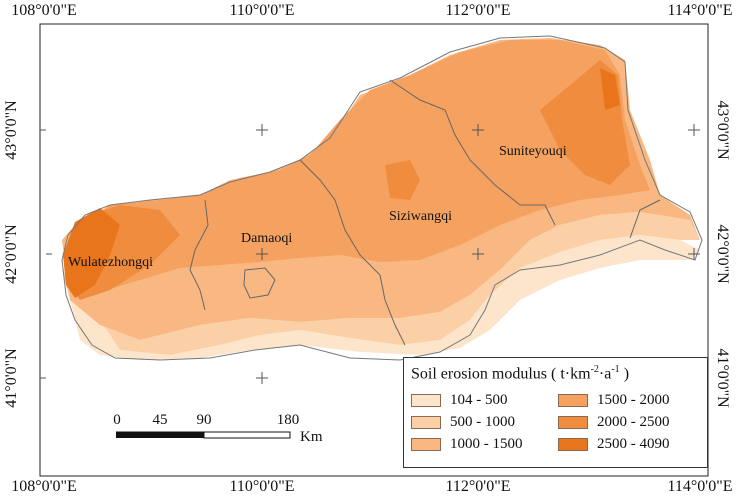 The image size is (748, 500). I want to click on scale-tick-label: 180, so click(288, 420).